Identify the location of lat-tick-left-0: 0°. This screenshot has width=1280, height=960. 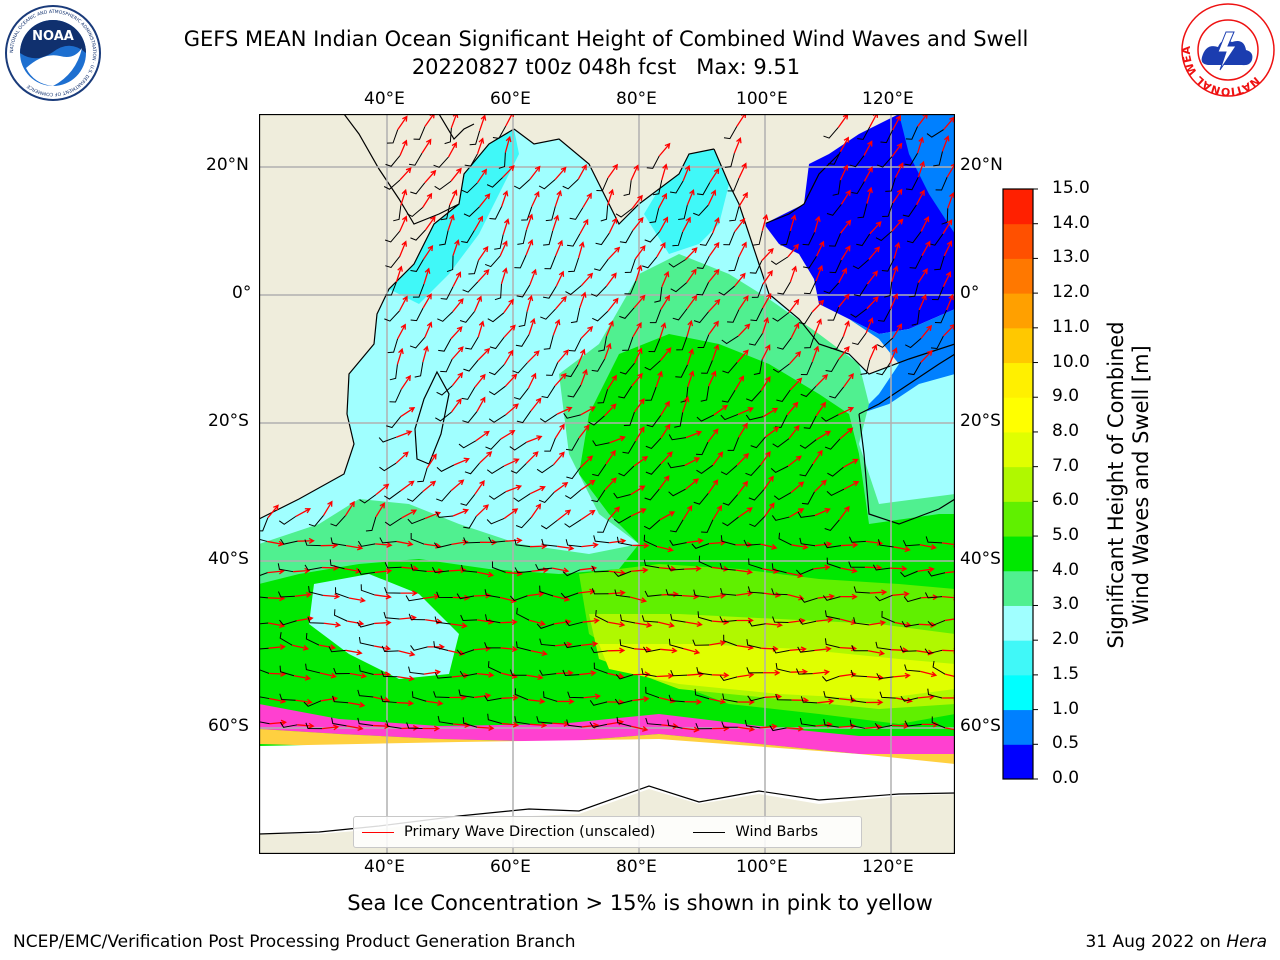
(242, 293).